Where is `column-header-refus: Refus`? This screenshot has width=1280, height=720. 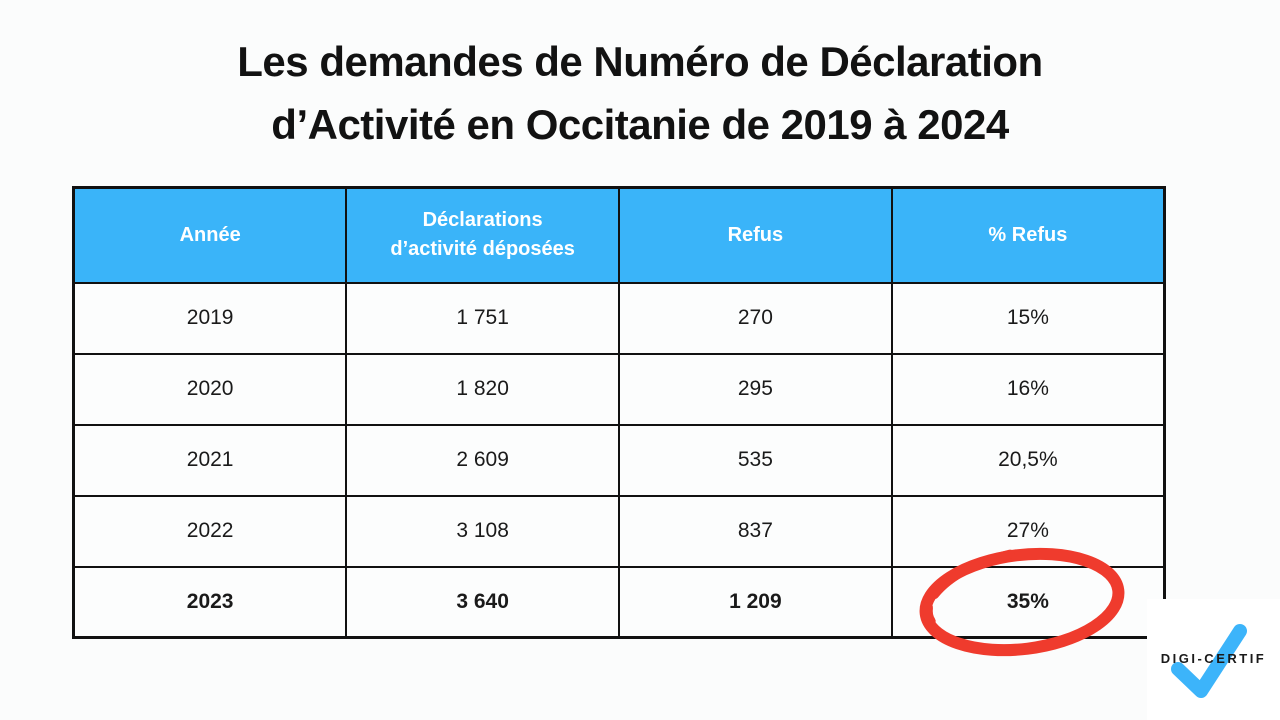 column-header-refus: Refus is located at coordinates (755, 235).